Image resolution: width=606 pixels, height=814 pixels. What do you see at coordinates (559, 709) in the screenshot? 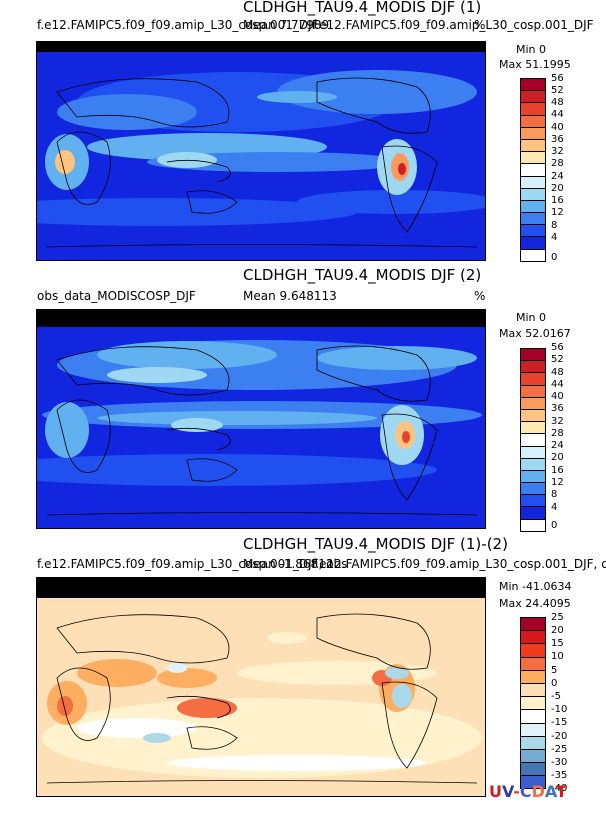
I see `panel3-colorbar-label: -10` at bounding box center [559, 709].